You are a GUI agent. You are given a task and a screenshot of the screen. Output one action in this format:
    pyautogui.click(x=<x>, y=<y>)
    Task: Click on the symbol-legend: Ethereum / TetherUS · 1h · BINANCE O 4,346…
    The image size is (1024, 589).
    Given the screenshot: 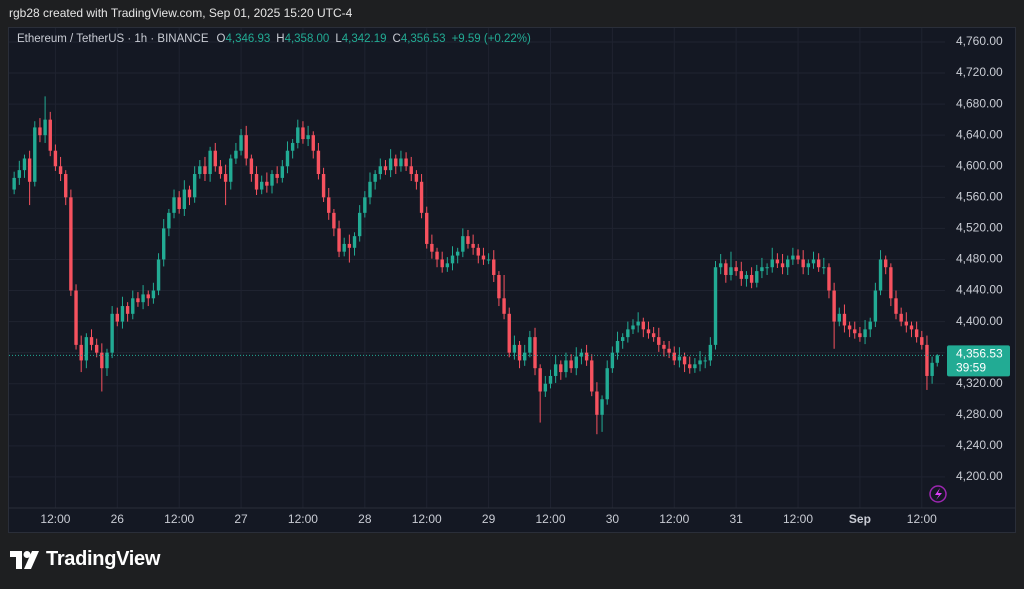 What is the action you would take?
    pyautogui.click(x=274, y=39)
    